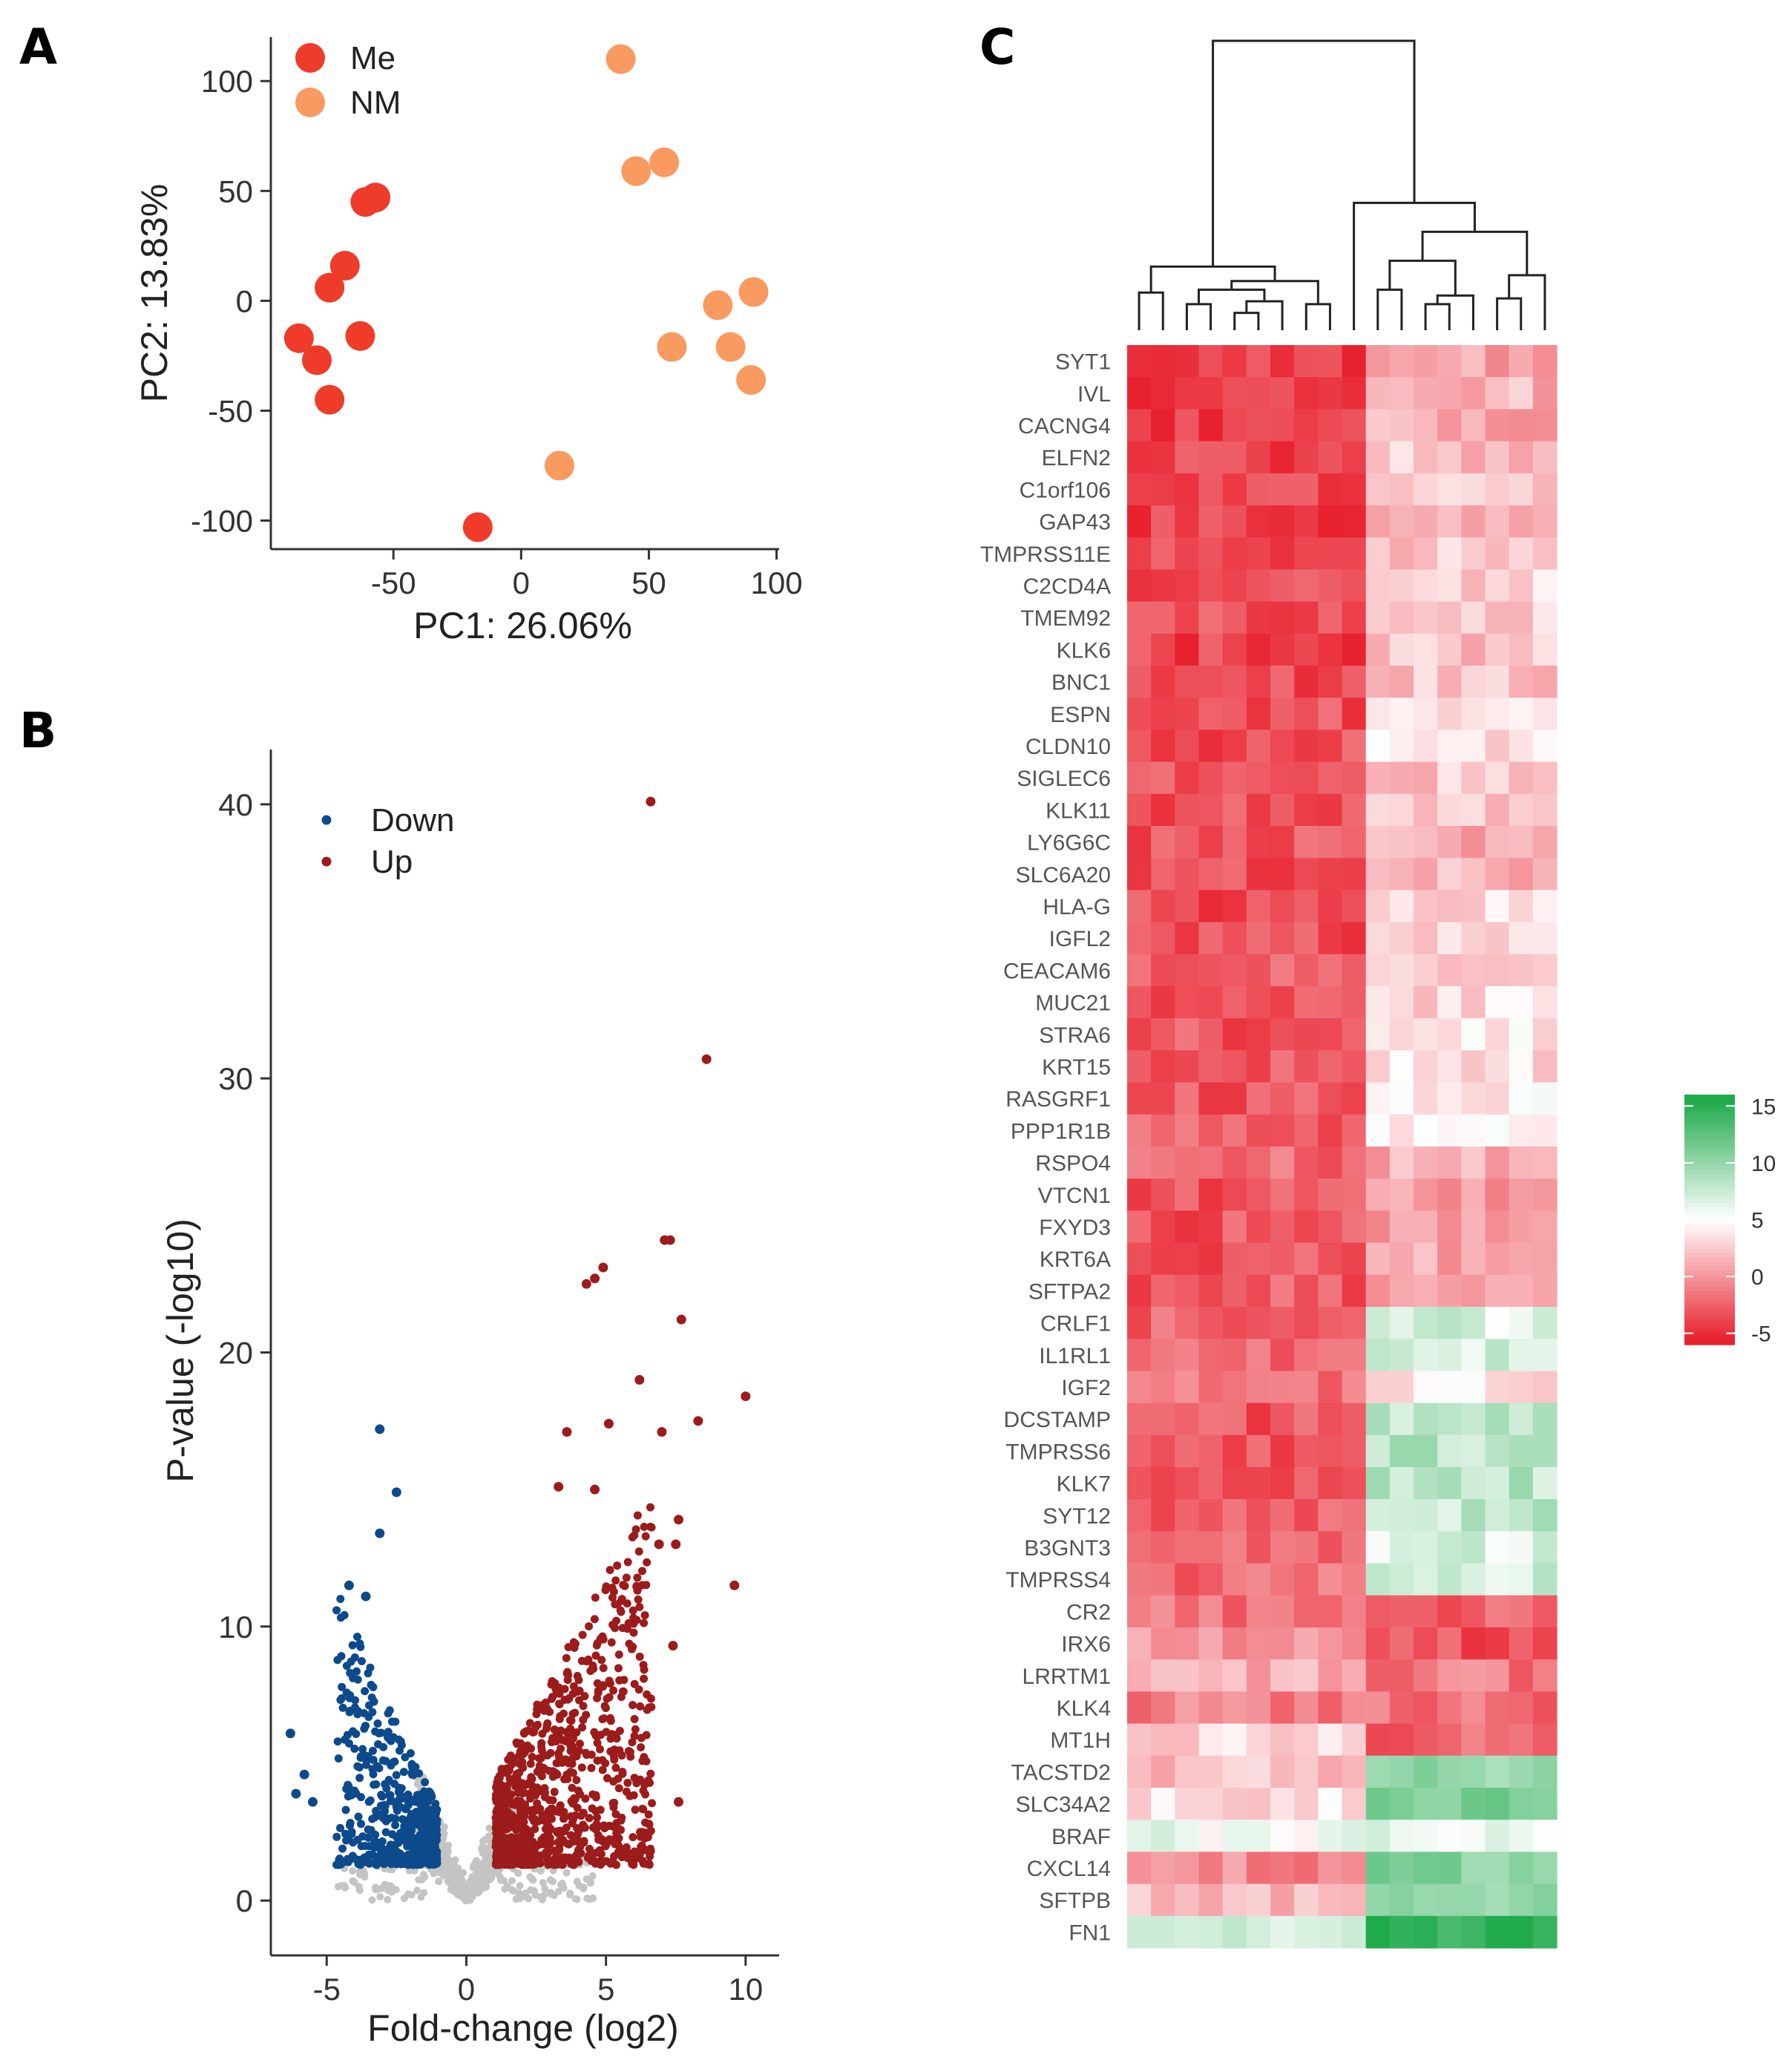 The image size is (1792, 2063). Describe the element at coordinates (1083, 362) in the screenshot. I see `gene-label: SYT1` at that location.